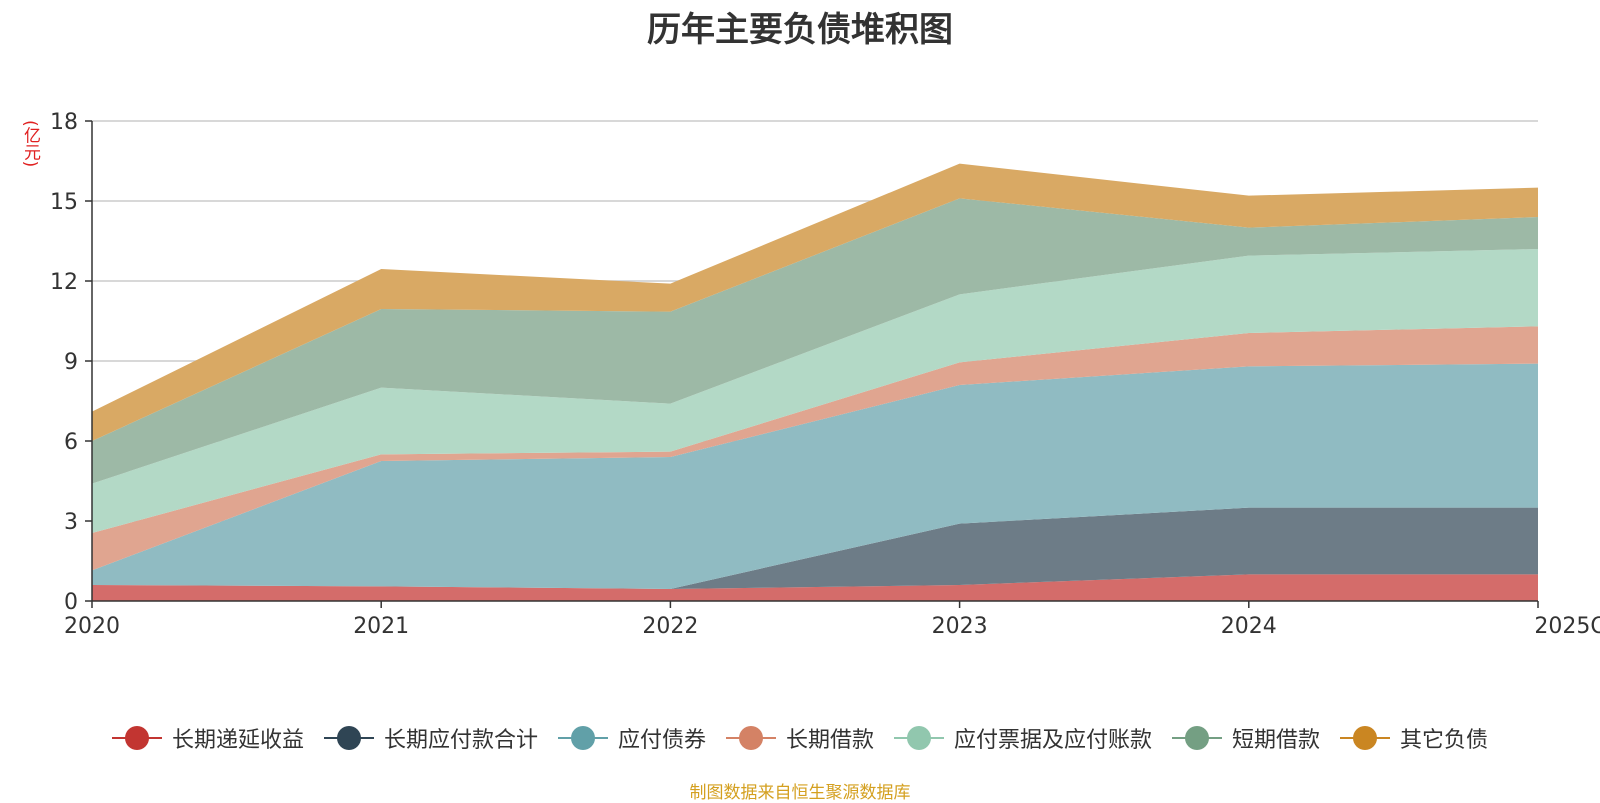  What do you see at coordinates (1249, 626) in the screenshot?
I see `x-tick-label: 2024` at bounding box center [1249, 626].